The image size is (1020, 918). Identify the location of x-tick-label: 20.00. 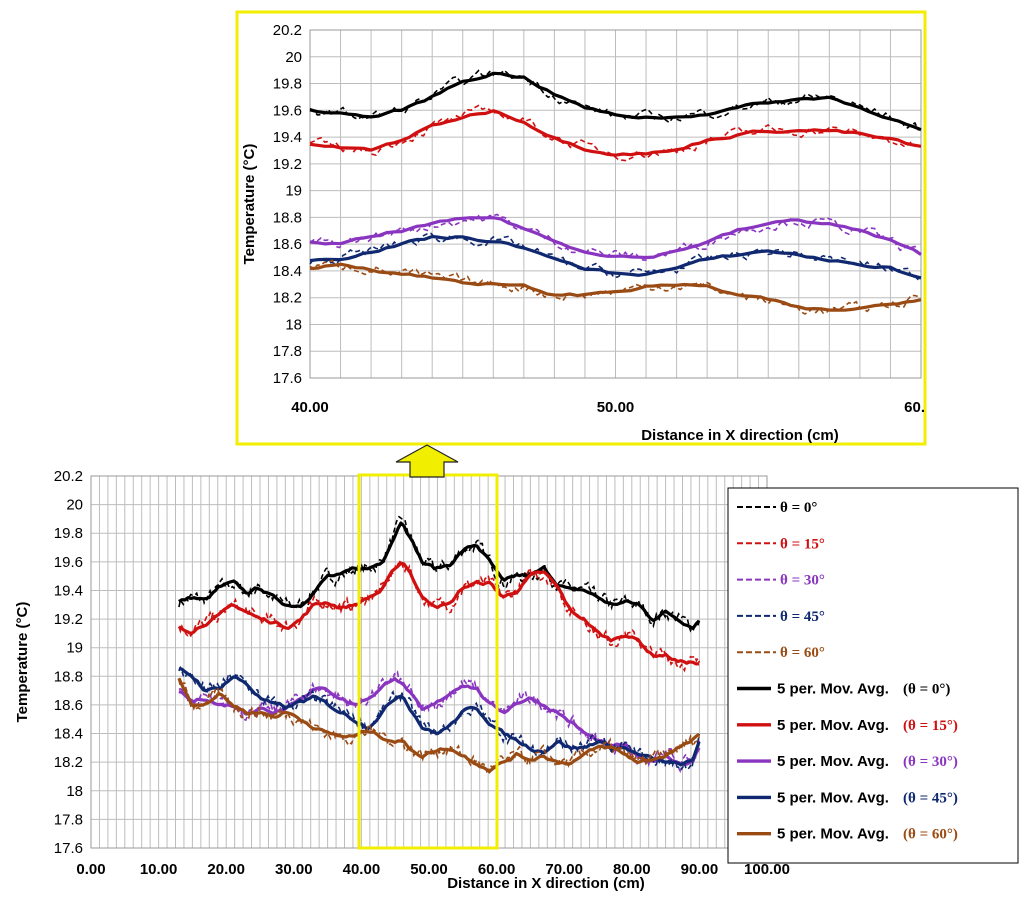
(226, 869).